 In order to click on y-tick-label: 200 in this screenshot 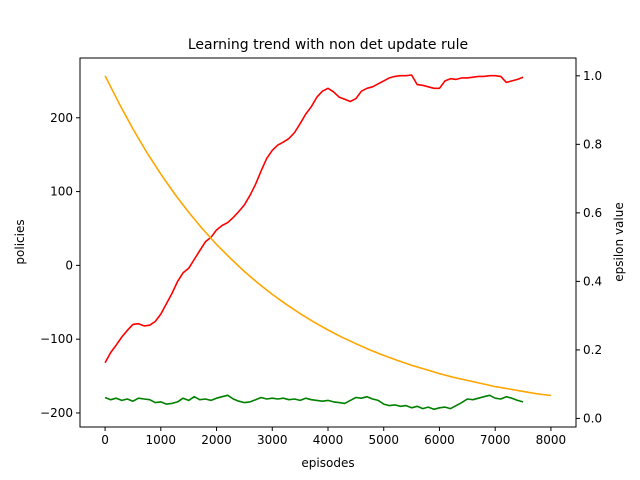, I will do `click(61, 118)`.